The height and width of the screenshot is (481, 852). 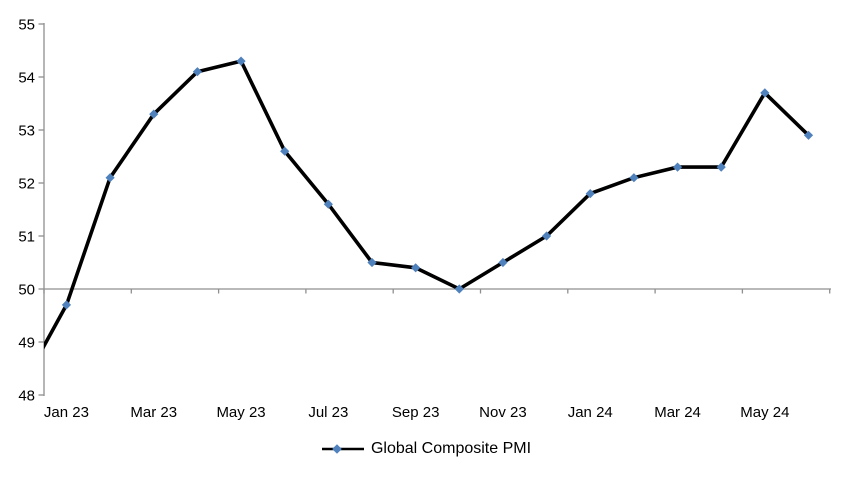 I want to click on legend-diamond-marker-icon, so click(x=337, y=449).